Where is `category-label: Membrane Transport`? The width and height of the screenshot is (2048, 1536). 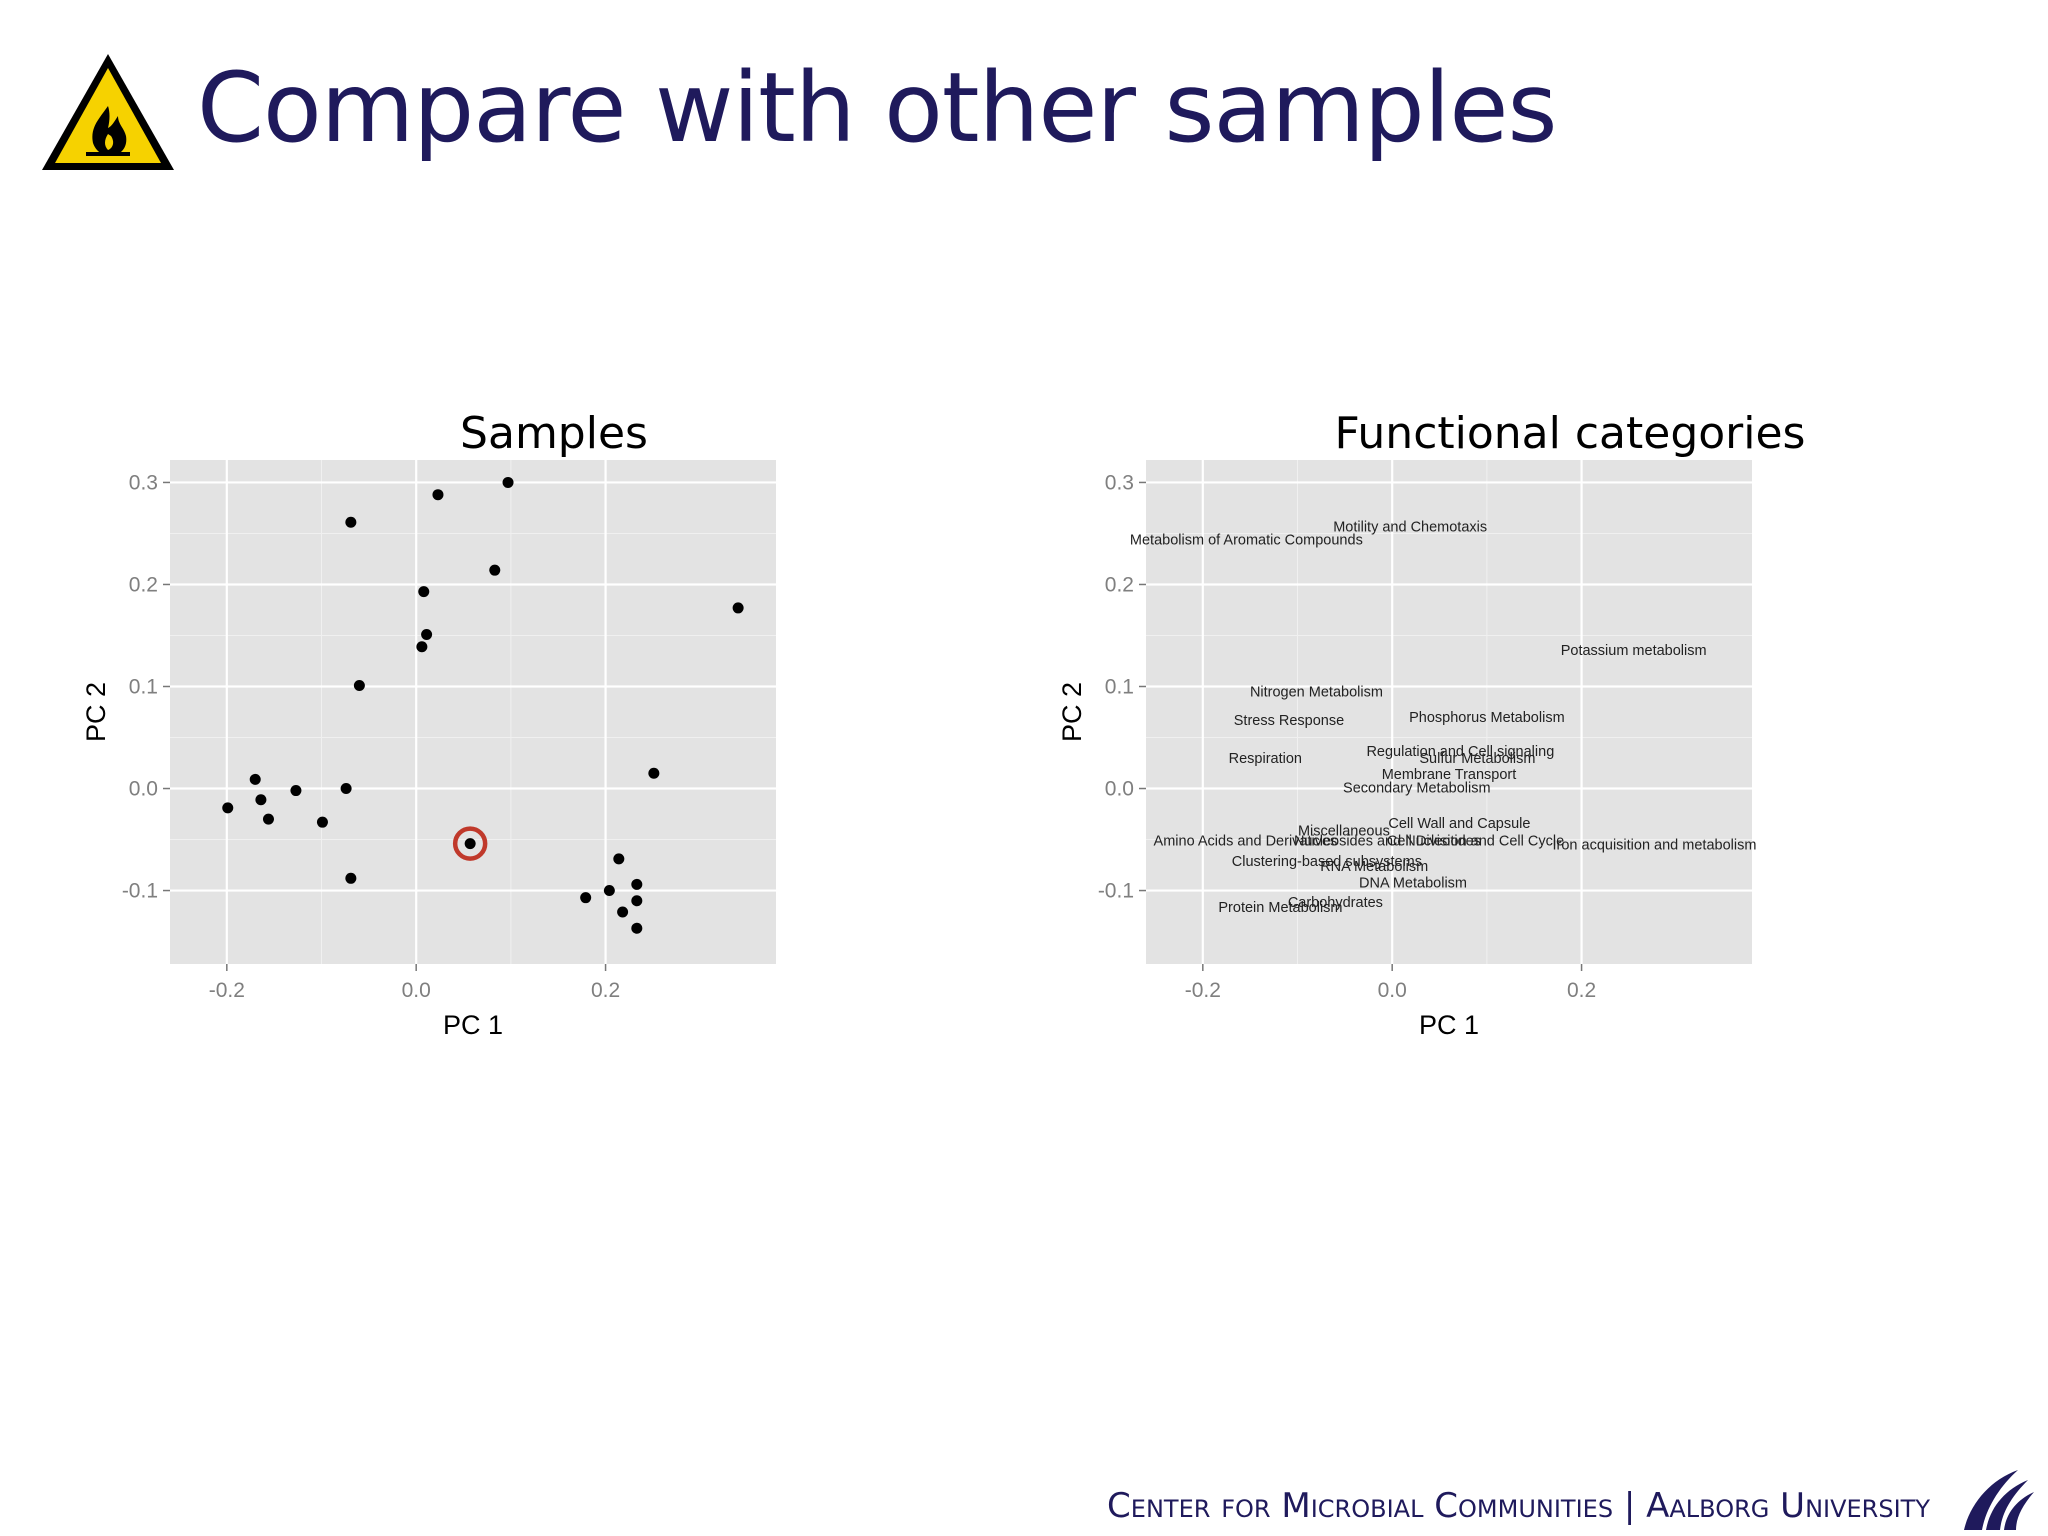
category-label: Membrane Transport is located at coordinates (1449, 775).